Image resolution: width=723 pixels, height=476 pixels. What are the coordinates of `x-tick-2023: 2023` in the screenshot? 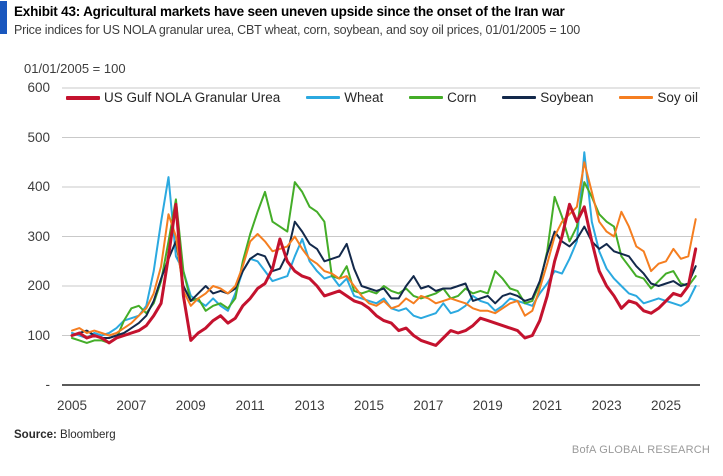 It's located at (606, 405).